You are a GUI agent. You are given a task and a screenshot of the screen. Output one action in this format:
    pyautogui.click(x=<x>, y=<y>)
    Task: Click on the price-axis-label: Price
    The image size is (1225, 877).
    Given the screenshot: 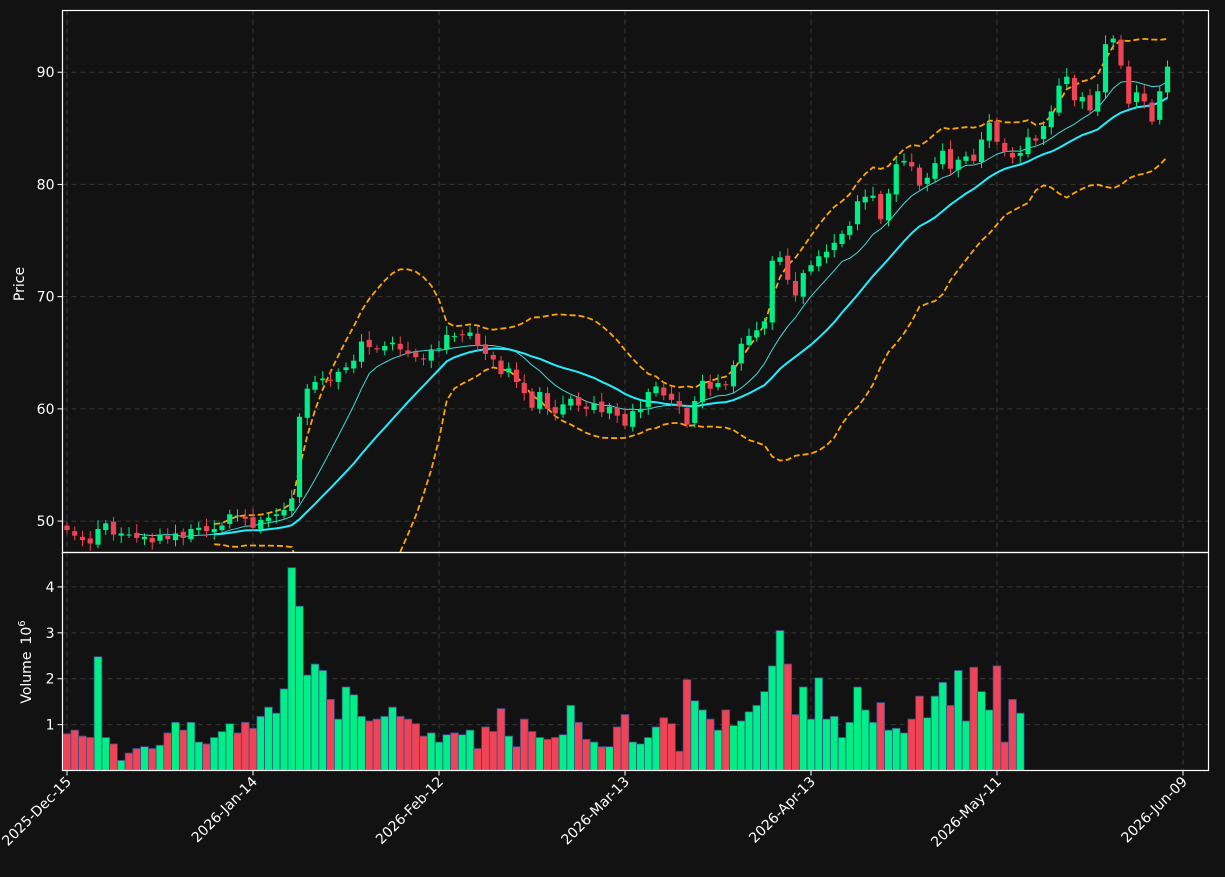 What is the action you would take?
    pyautogui.click(x=20, y=284)
    